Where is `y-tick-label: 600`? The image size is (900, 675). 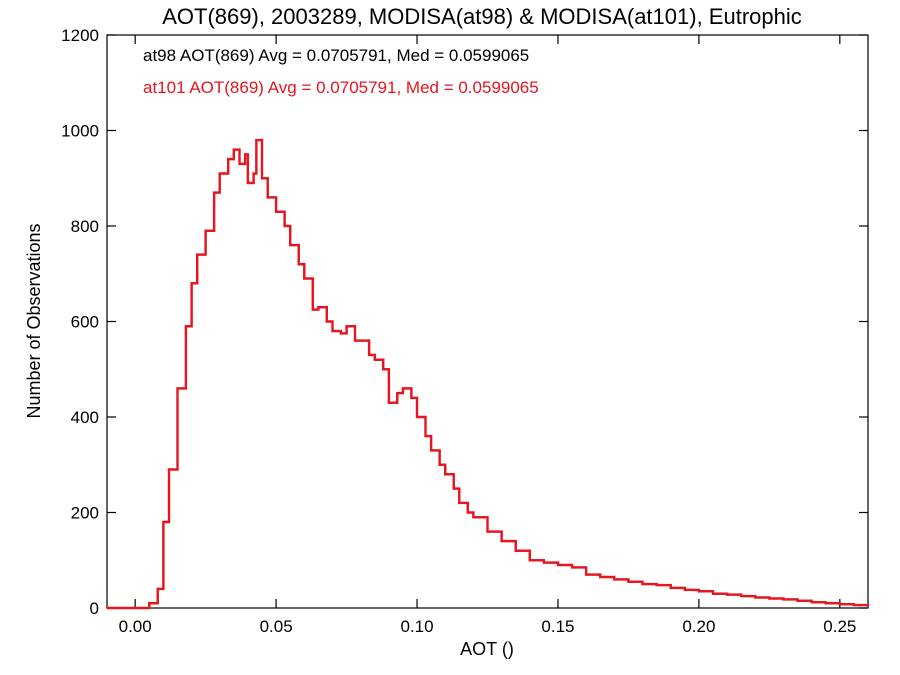
y-tick-label: 600 is located at coordinates (85, 322).